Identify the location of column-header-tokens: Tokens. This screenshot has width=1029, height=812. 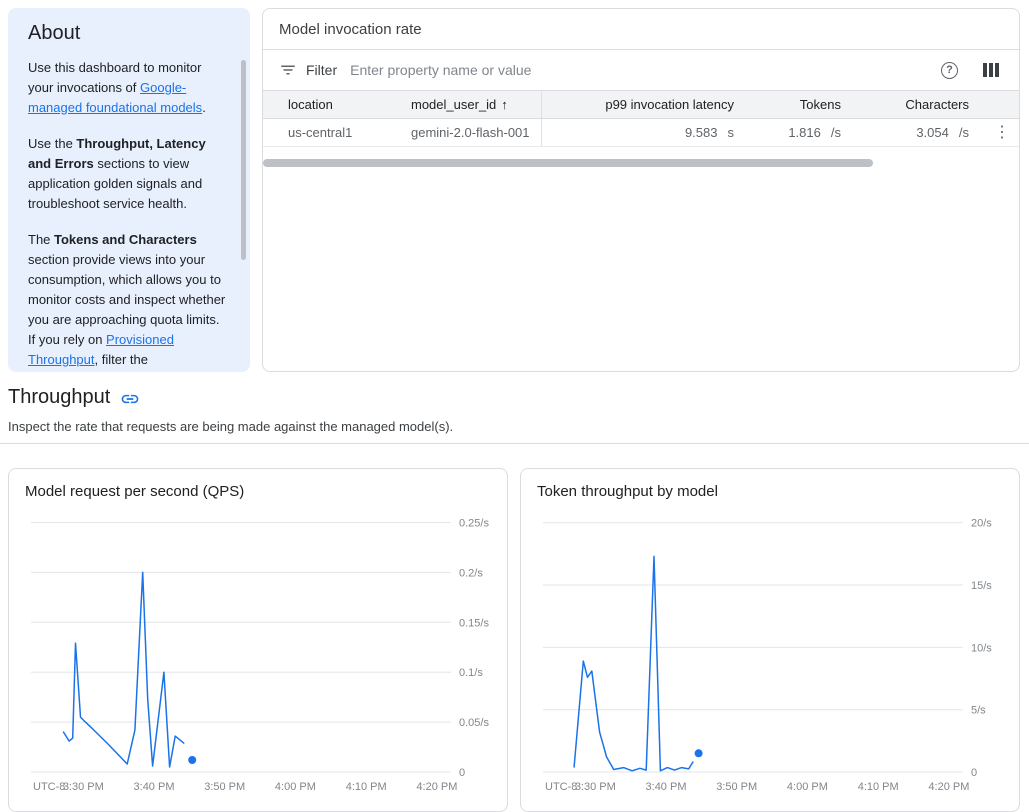
(820, 104).